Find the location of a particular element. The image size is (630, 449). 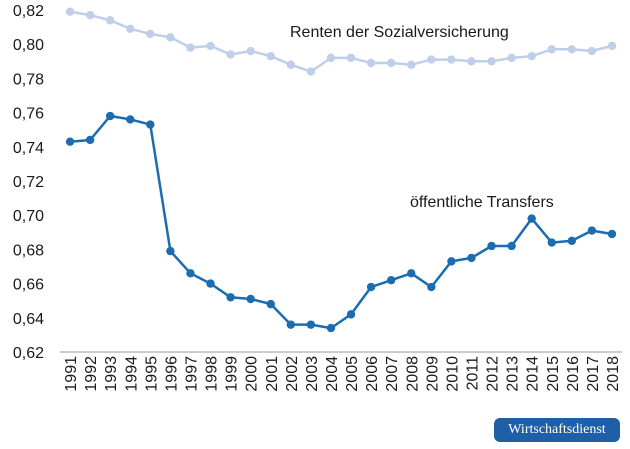

y-tick-label: 0,72 is located at coordinates (28, 182).